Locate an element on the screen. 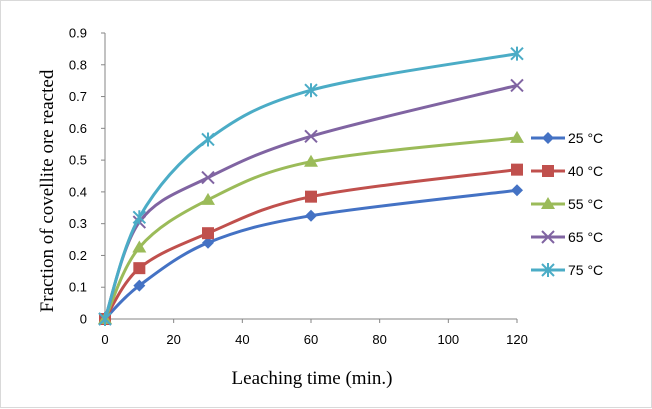 The width and height of the screenshot is (652, 409). legend-item: 55 °C is located at coordinates (567, 204).